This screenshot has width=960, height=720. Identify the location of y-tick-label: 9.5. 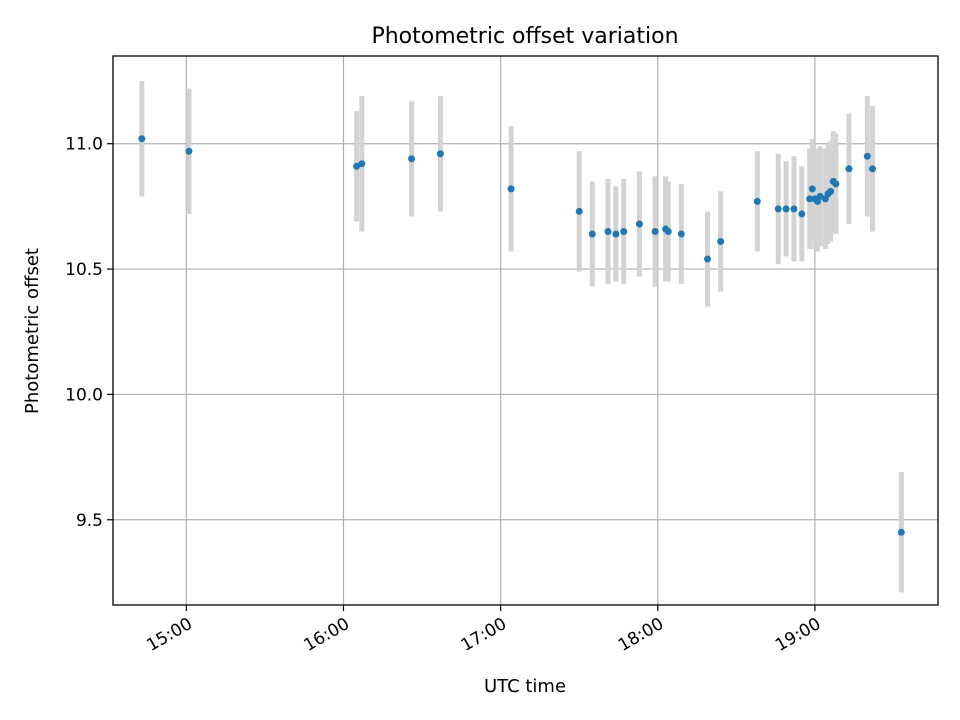
(89, 521).